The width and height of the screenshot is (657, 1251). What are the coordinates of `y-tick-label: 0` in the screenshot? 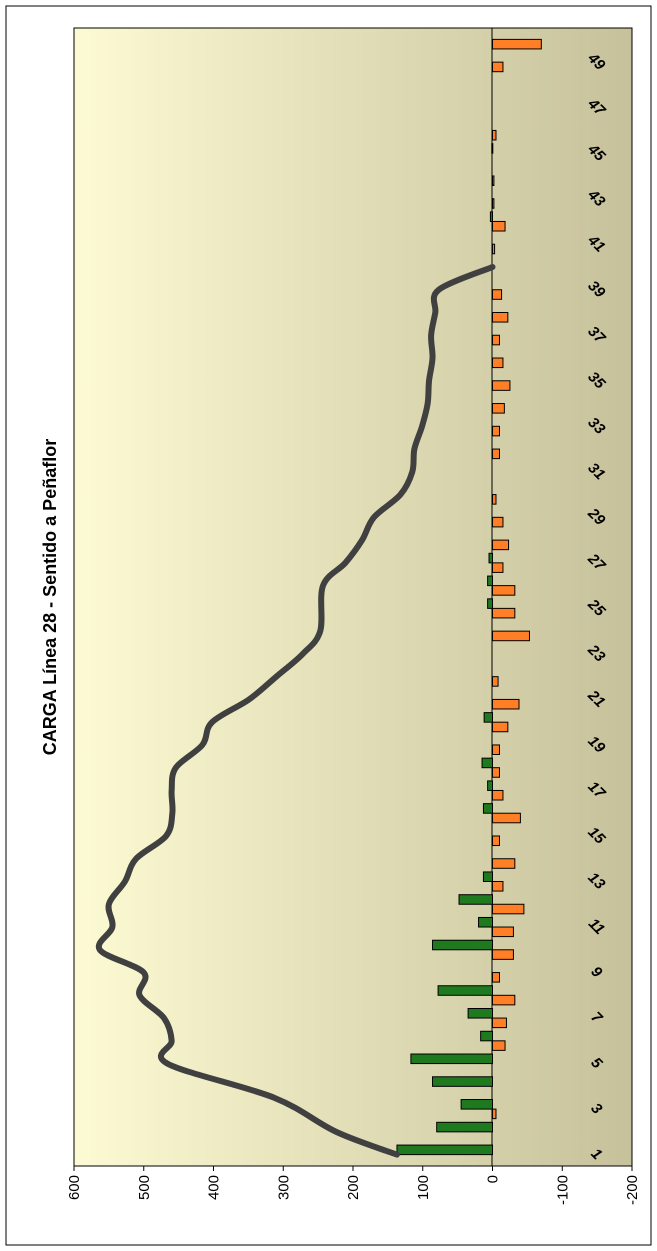 It's located at (493, 1179).